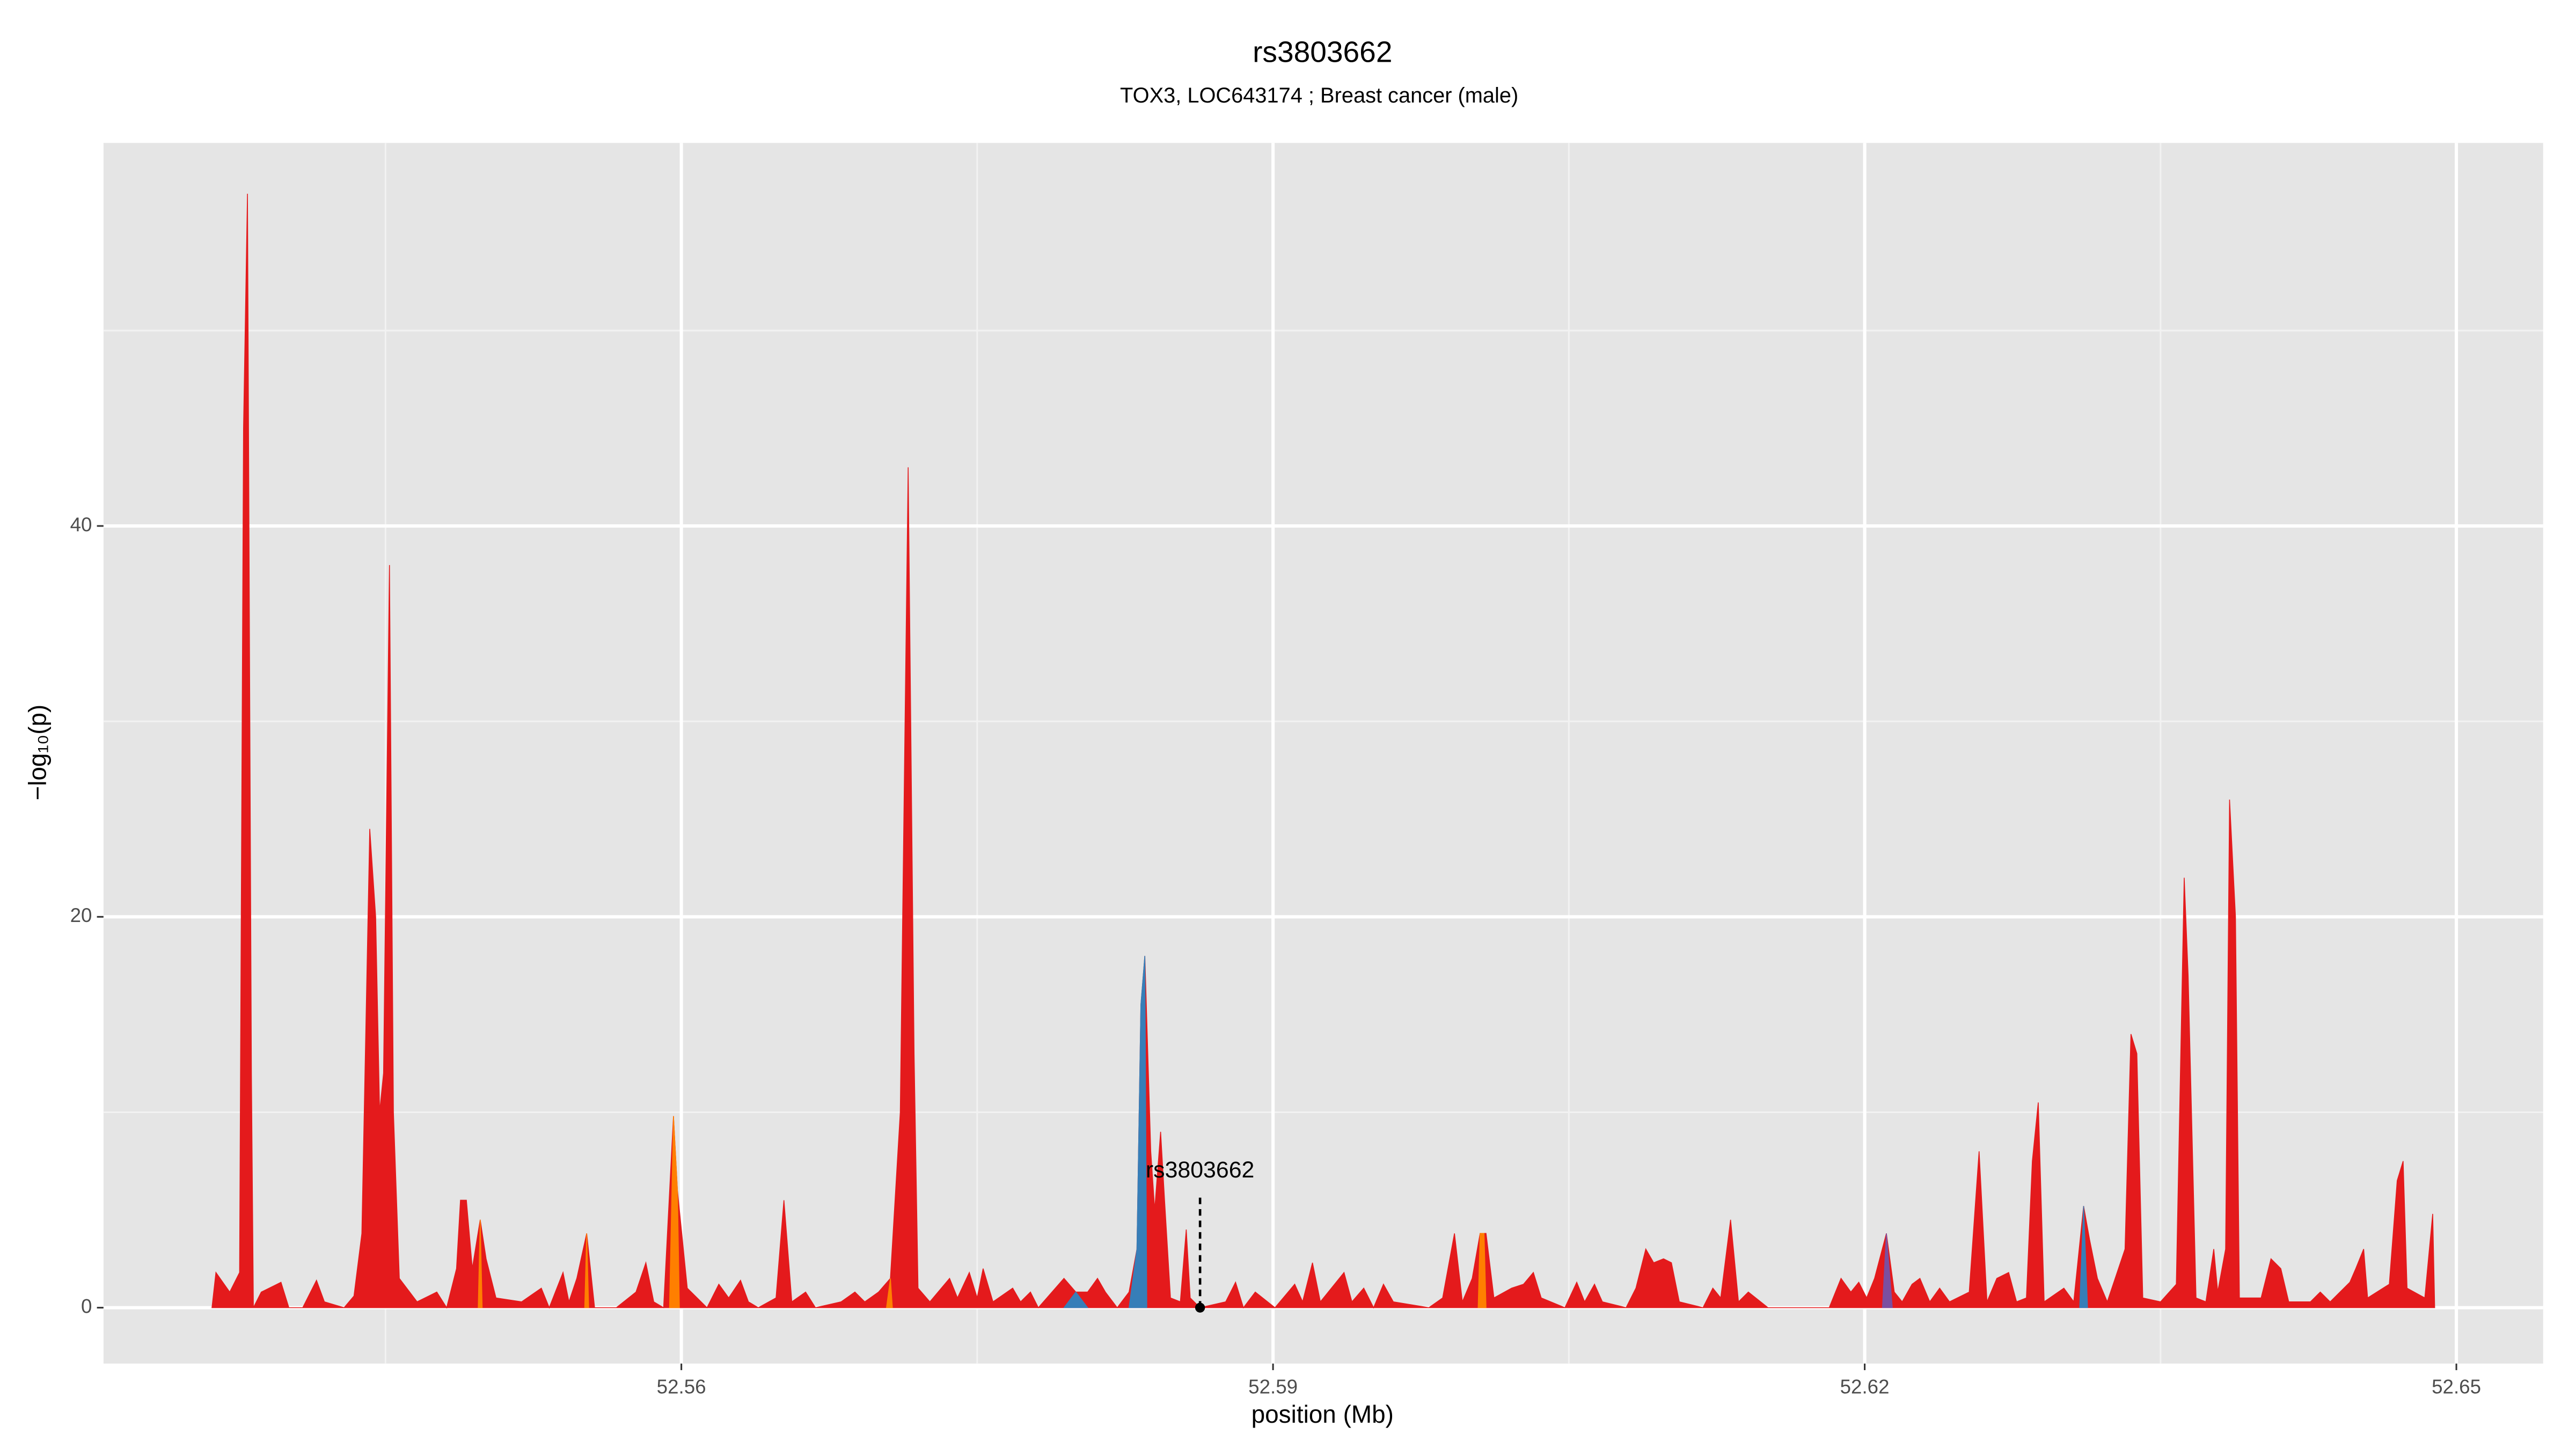  Describe the element at coordinates (81, 915) in the screenshot. I see `y-tick-label: 20` at that location.